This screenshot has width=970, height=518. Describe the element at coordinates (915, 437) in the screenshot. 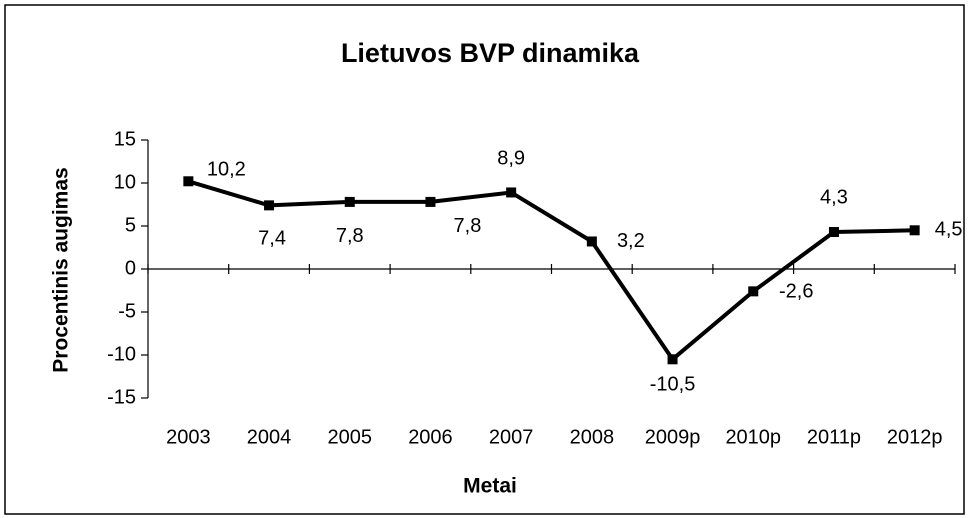

I see `x-tick-label: 2012p` at that location.